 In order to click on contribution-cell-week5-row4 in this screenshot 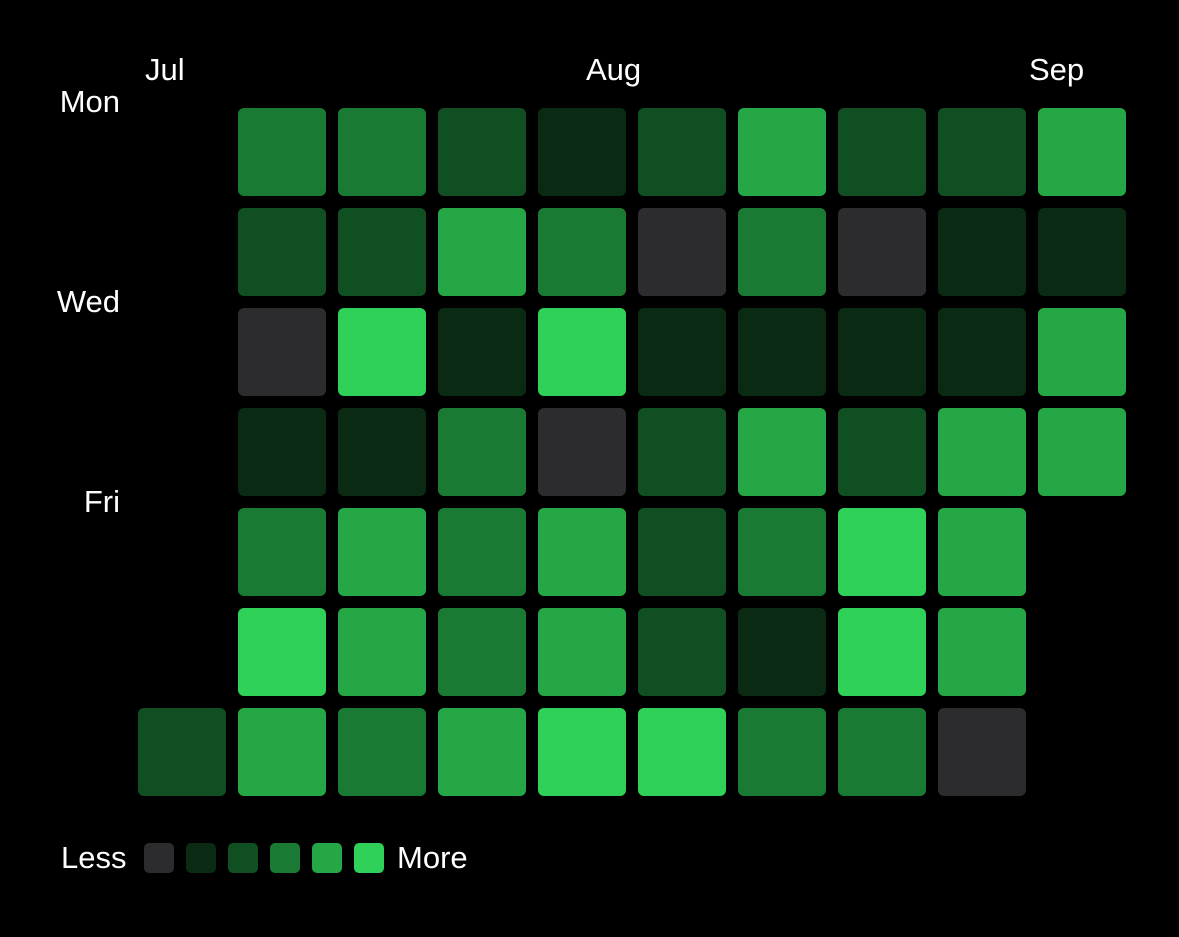, I will do `click(682, 552)`.